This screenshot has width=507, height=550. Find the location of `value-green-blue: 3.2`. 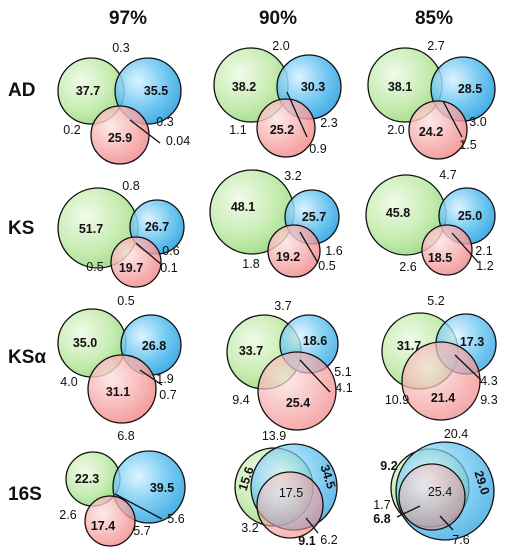

value-green-blue: 3.2 is located at coordinates (292, 176).